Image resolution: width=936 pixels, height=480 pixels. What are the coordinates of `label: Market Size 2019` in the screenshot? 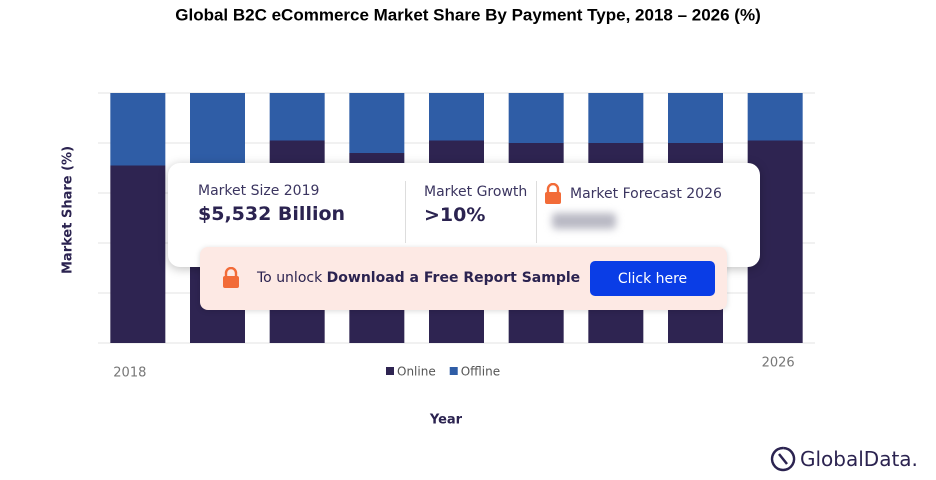 It's located at (259, 191).